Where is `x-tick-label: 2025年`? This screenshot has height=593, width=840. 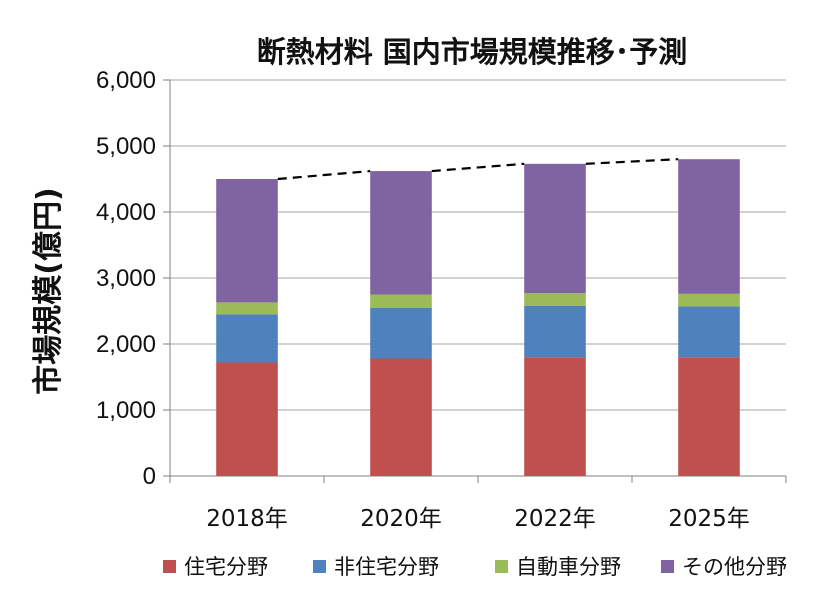 x-tick-label: 2025年 is located at coordinates (709, 519).